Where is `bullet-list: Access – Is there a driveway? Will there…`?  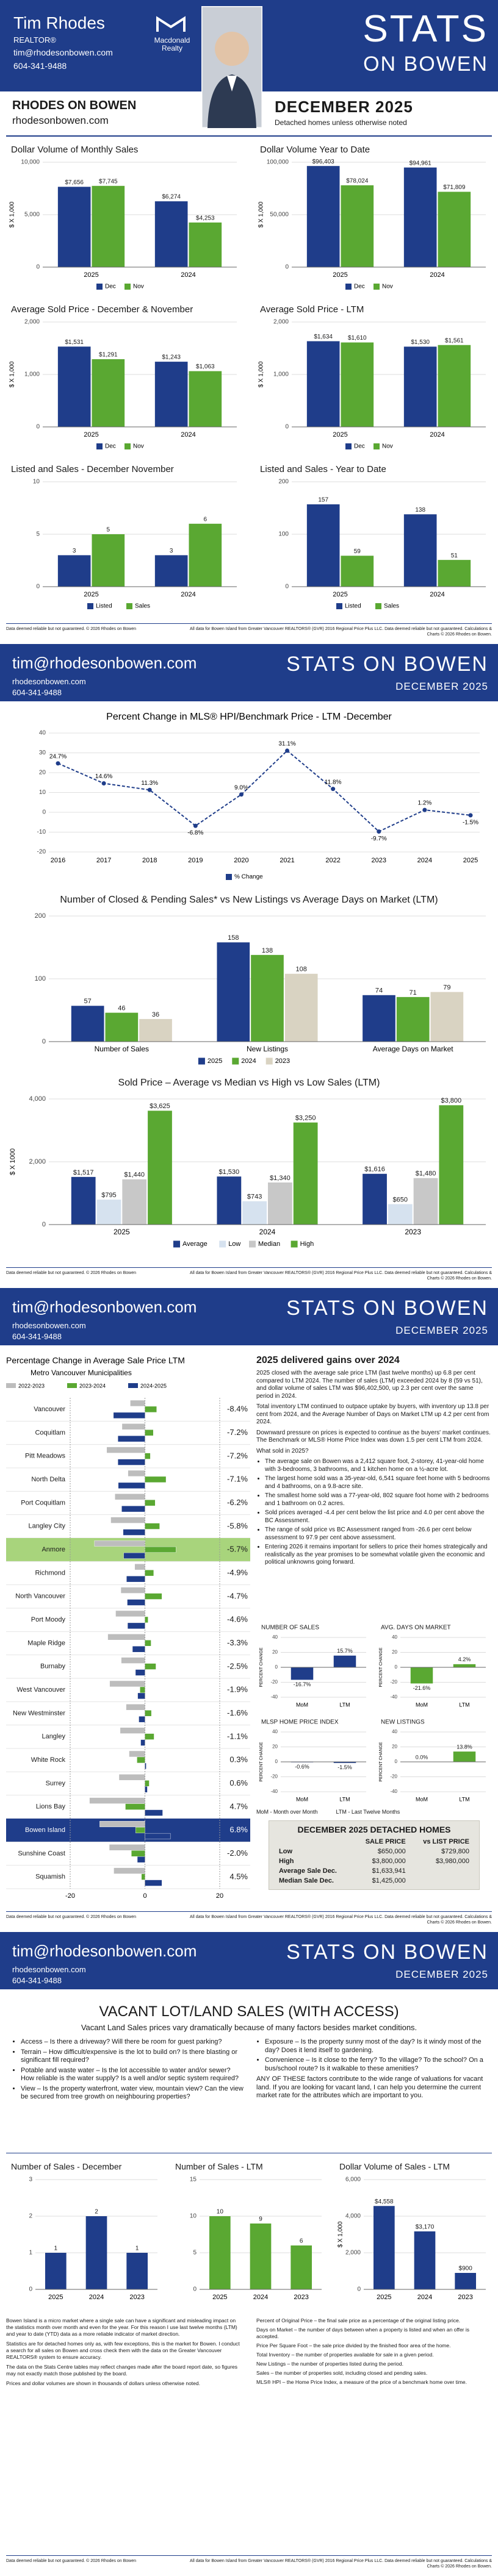
bullet-list: Access – Is there a driveway? Will there… is located at coordinates (128, 2070).